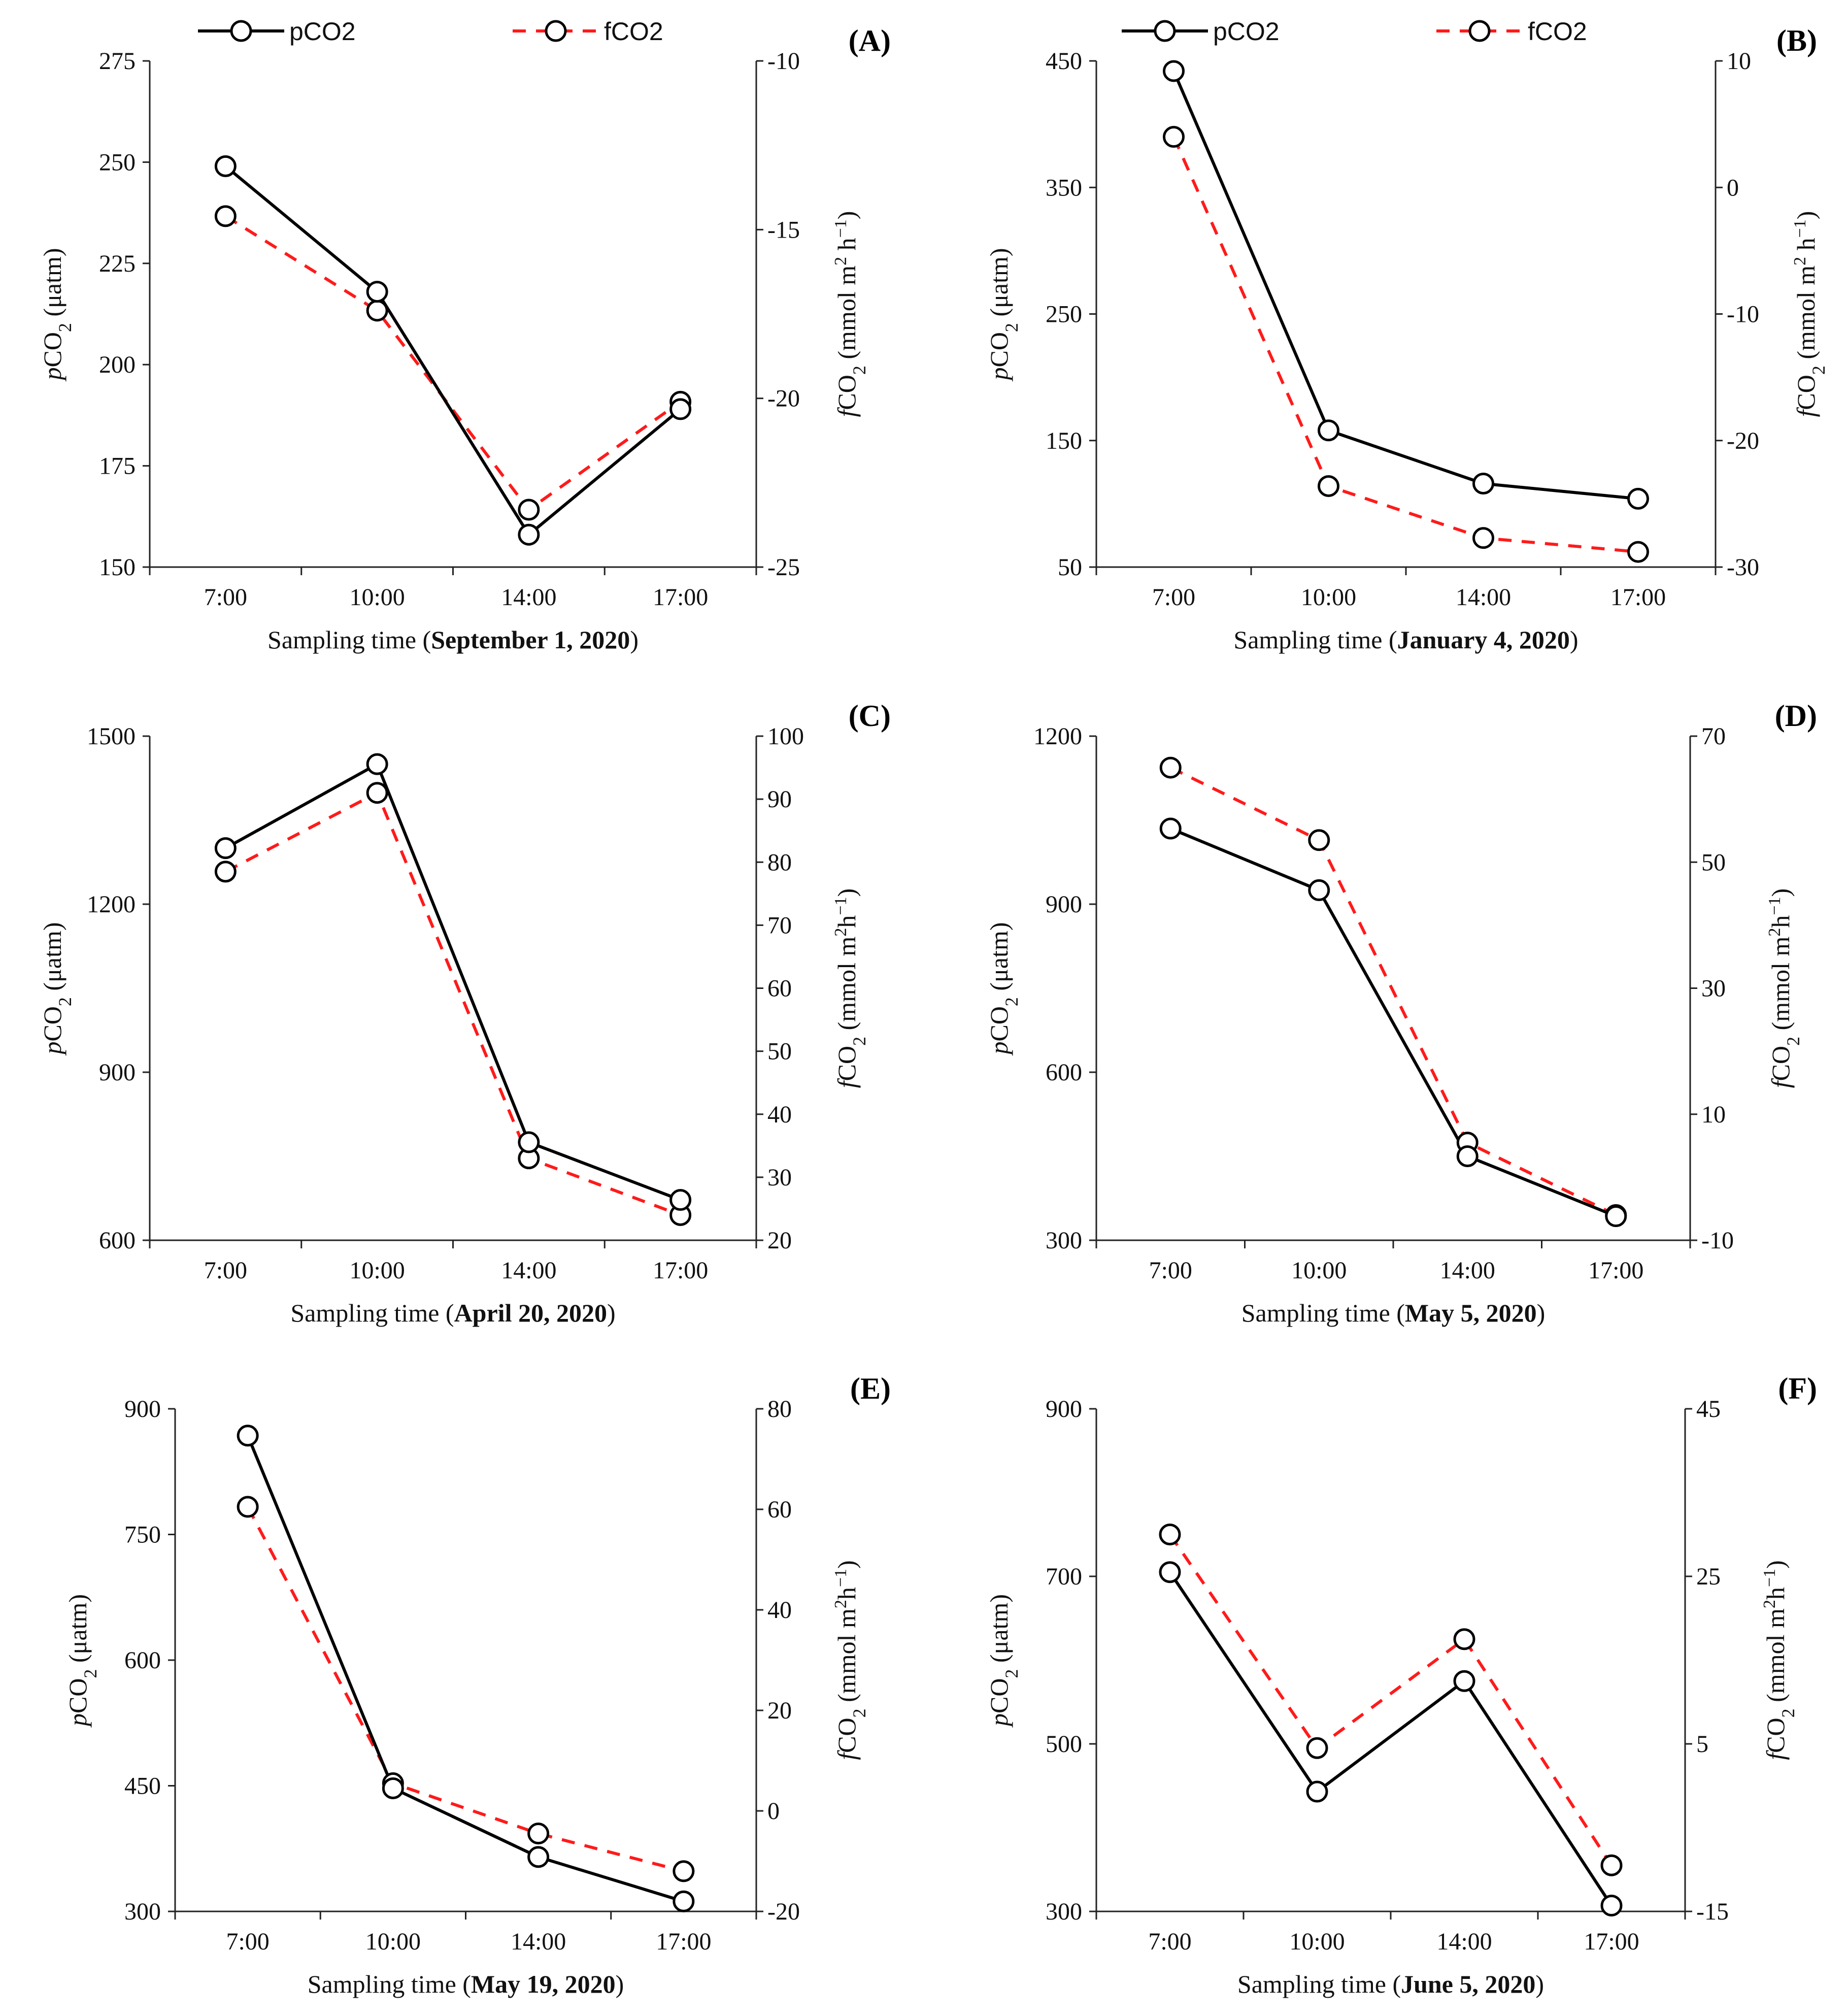  I want to click on panel-b-right-axis-title: fCO2 (mmol m2 h−1), so click(1810, 314).